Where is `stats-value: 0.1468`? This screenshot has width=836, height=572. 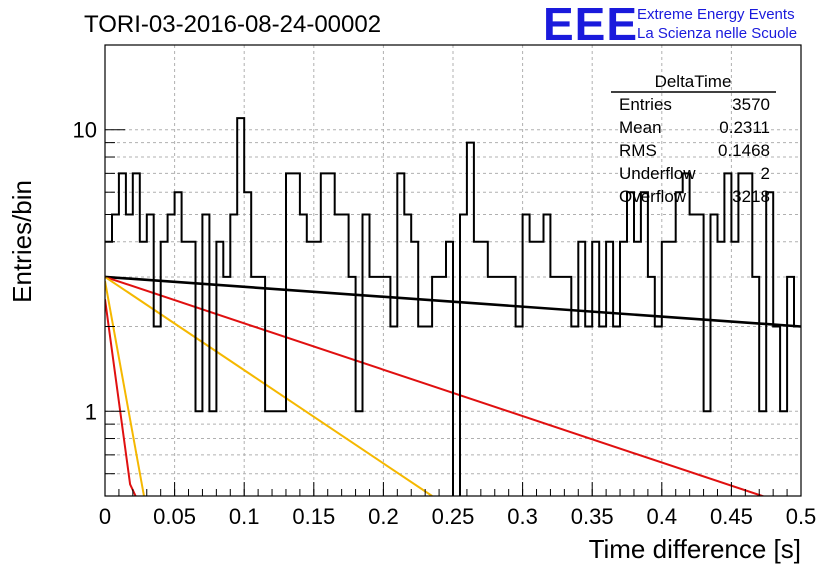
stats-value: 0.1468 is located at coordinates (744, 150).